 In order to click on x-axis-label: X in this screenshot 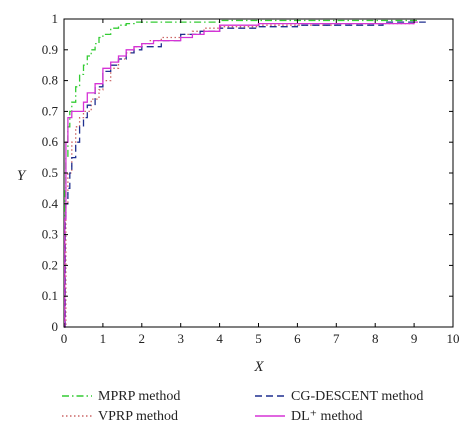, I will do `click(258, 367)`.